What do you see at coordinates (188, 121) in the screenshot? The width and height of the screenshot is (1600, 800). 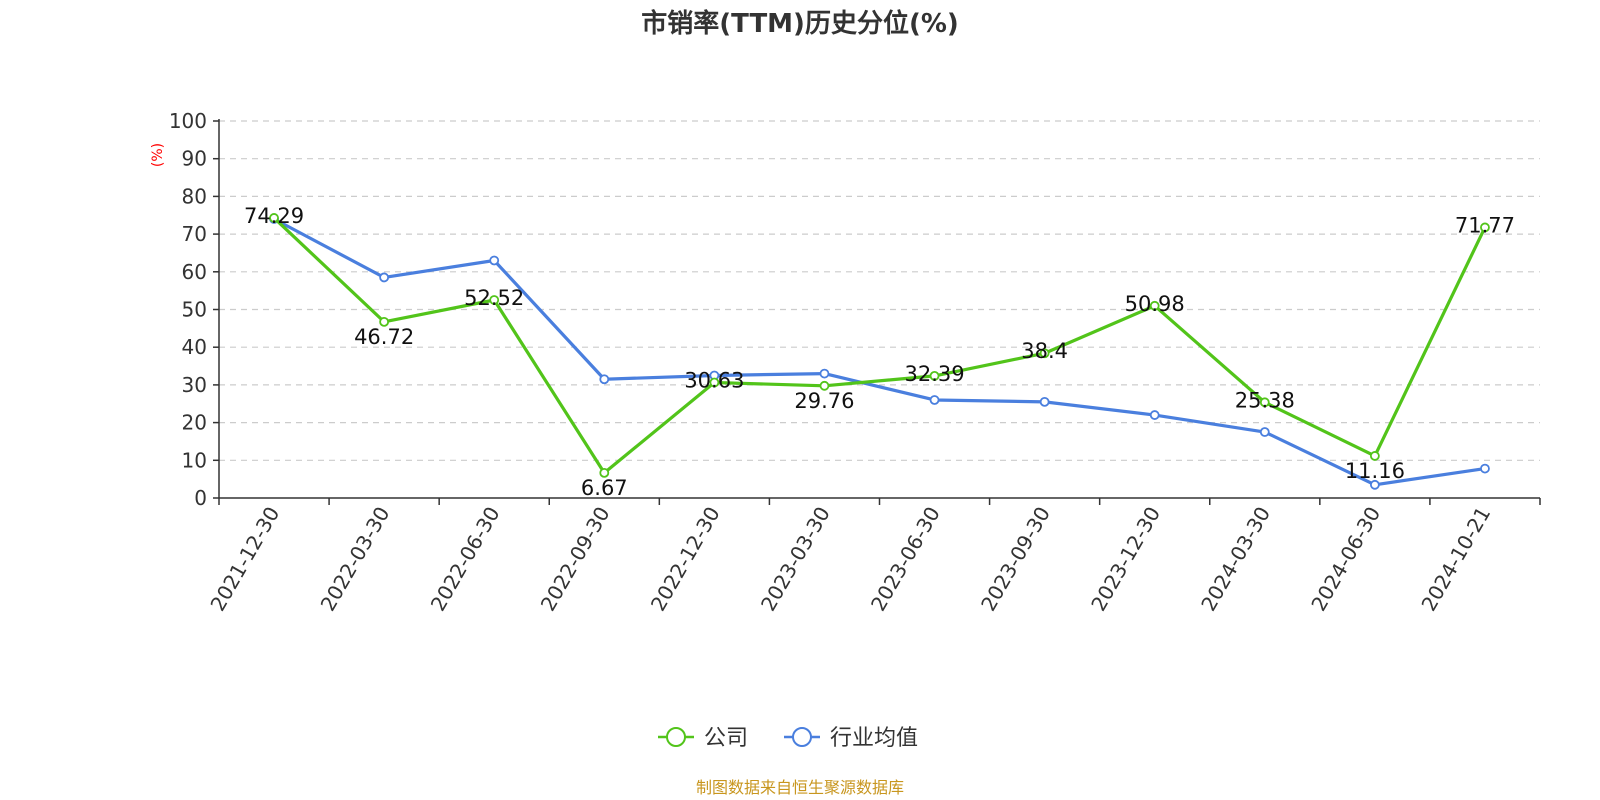 I see `y-tick-label-10: 100` at bounding box center [188, 121].